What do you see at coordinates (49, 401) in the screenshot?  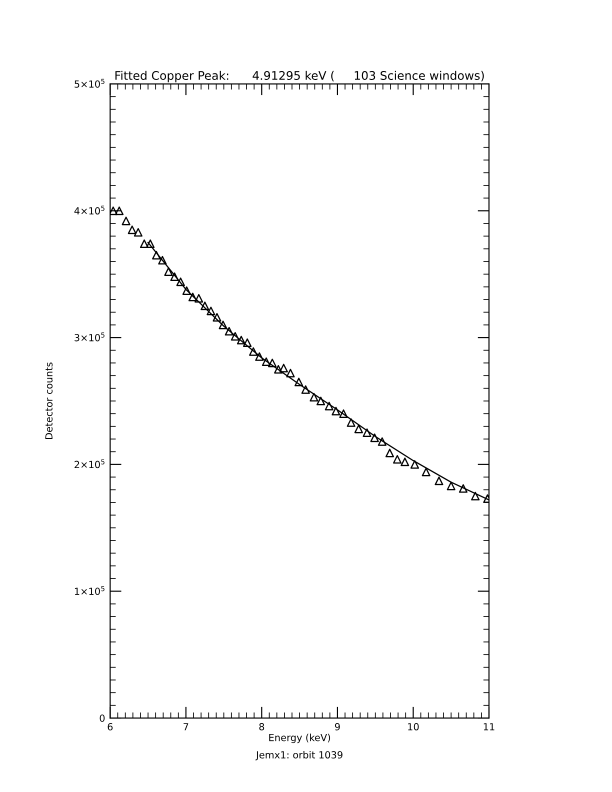 I see `y-axis-title: Detector counts` at bounding box center [49, 401].